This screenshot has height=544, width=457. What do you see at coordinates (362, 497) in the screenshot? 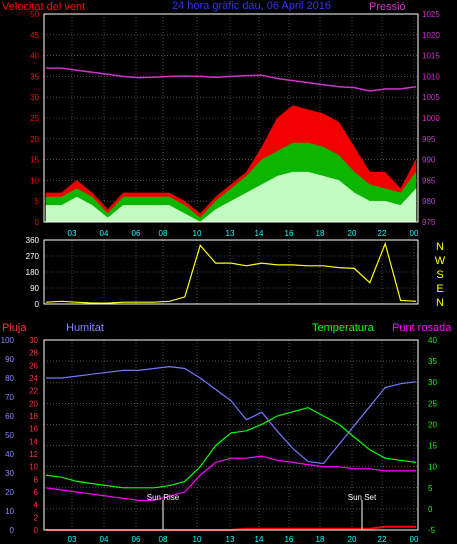
I see `sunset-label: Sun Set` at bounding box center [362, 497].